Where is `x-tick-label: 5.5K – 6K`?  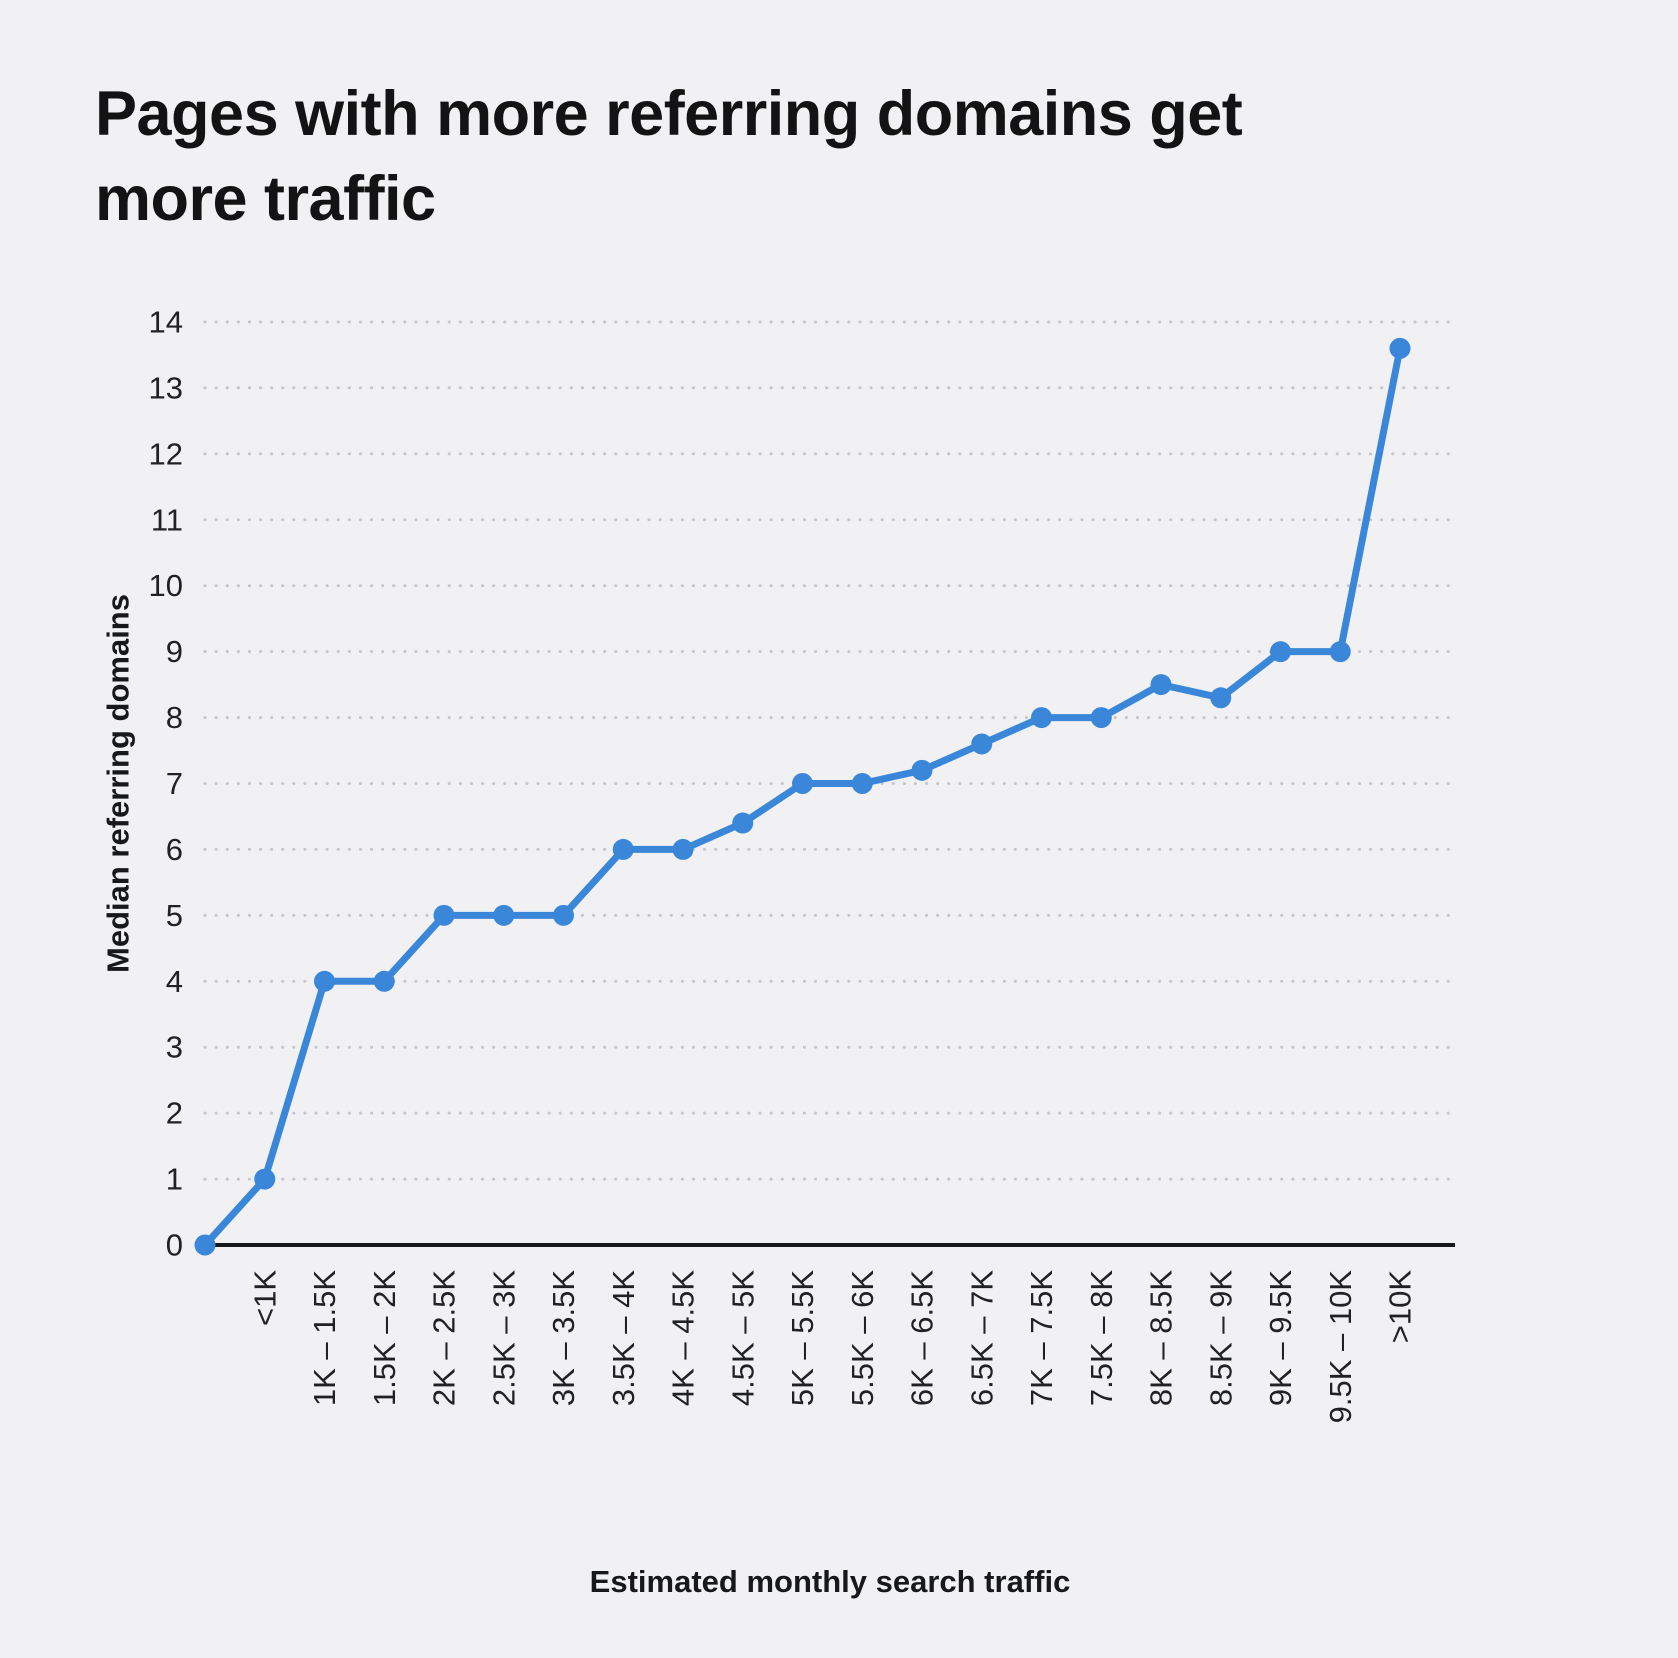 x-tick-label: 5.5K – 6K is located at coordinates (862, 1338).